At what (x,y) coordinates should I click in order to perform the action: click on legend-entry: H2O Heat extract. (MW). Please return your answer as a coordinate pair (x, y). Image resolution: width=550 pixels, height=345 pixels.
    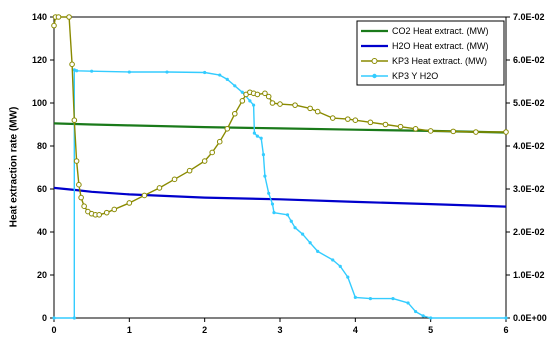
    Looking at the image, I should click on (425, 46).